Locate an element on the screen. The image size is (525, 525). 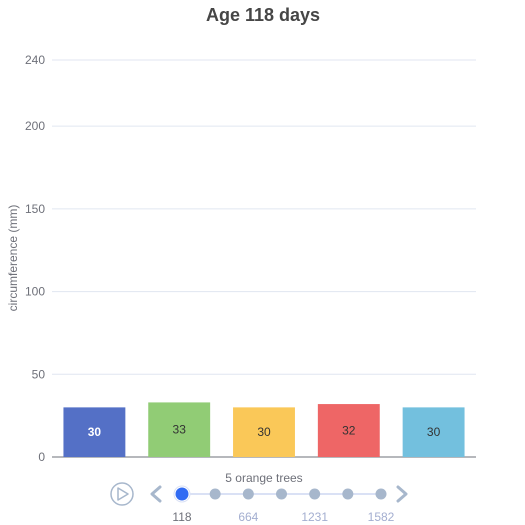
timeline-label: 118 is located at coordinates (181, 517).